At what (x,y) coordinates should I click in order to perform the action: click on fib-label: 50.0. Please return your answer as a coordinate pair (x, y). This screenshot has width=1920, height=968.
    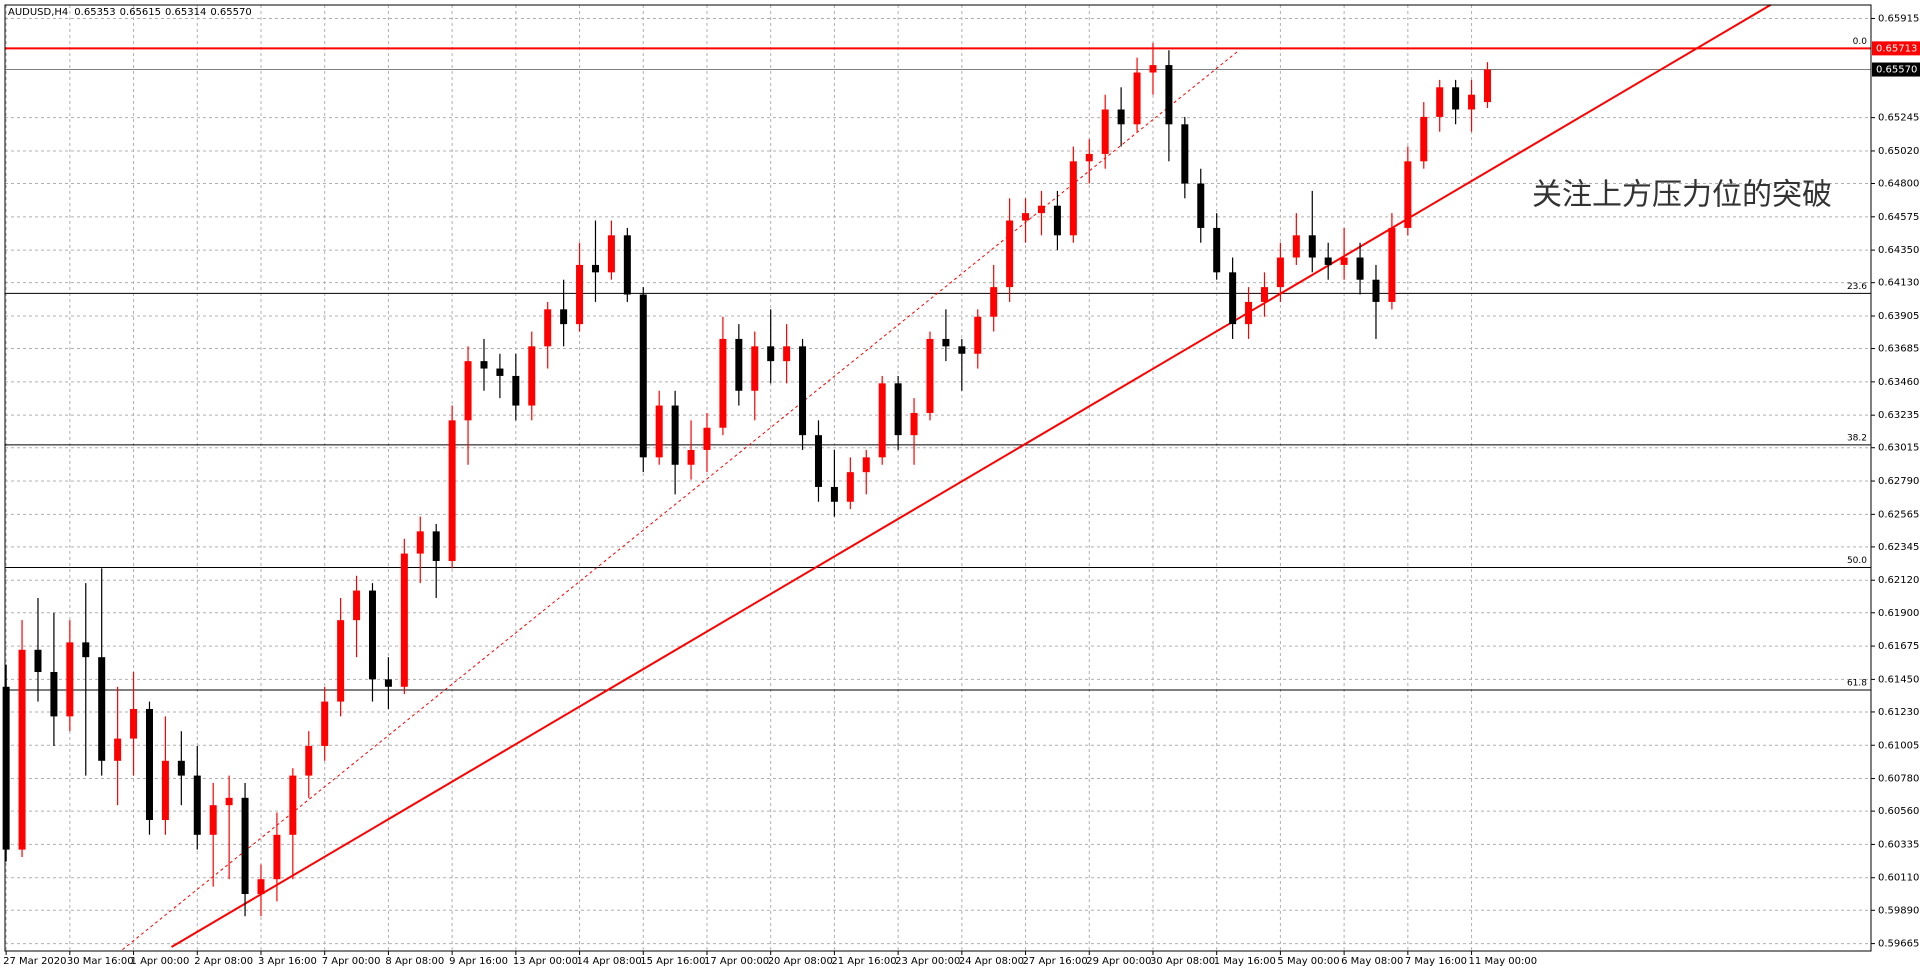
    Looking at the image, I should click on (1857, 561).